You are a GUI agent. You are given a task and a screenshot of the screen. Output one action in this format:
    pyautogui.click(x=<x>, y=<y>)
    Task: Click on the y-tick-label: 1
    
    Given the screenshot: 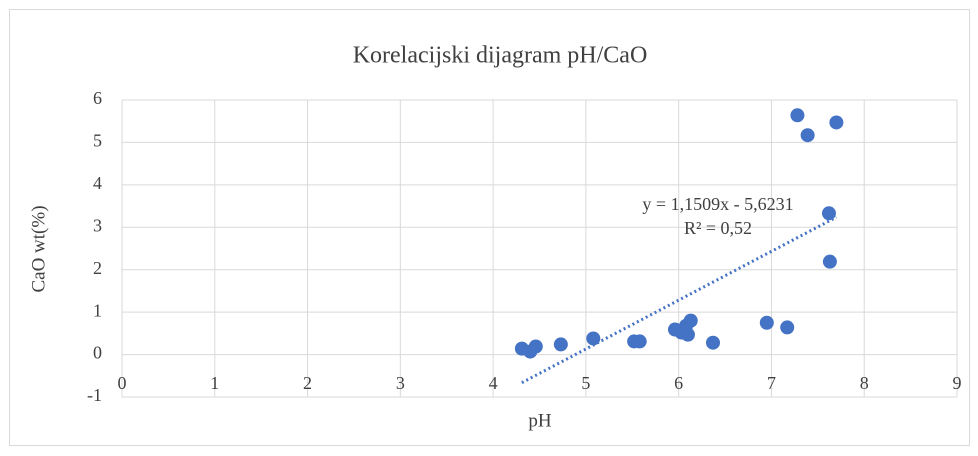 What is the action you would take?
    pyautogui.click(x=97, y=310)
    